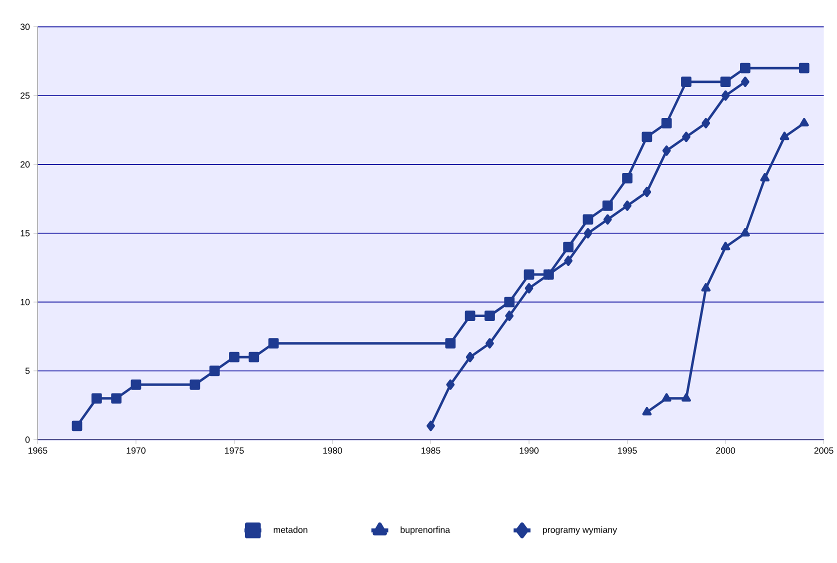 The height and width of the screenshot is (563, 837). Describe the element at coordinates (234, 451) in the screenshot. I see `x-tick-label: 1975` at that location.